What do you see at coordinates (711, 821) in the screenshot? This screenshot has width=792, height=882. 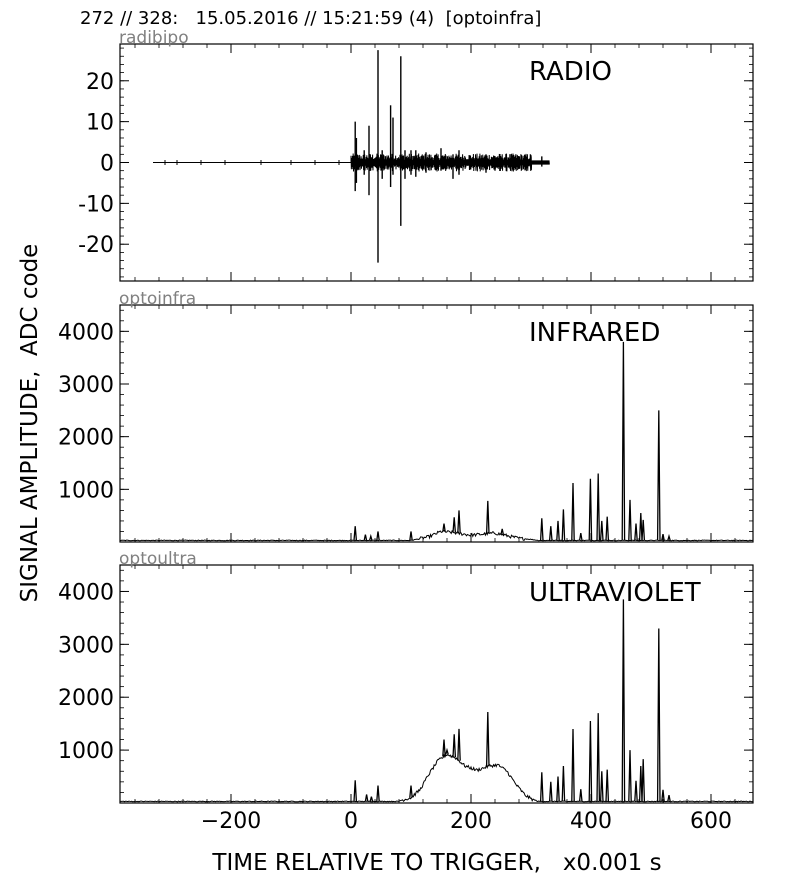 I see `x-tick-label: 600` at bounding box center [711, 821].